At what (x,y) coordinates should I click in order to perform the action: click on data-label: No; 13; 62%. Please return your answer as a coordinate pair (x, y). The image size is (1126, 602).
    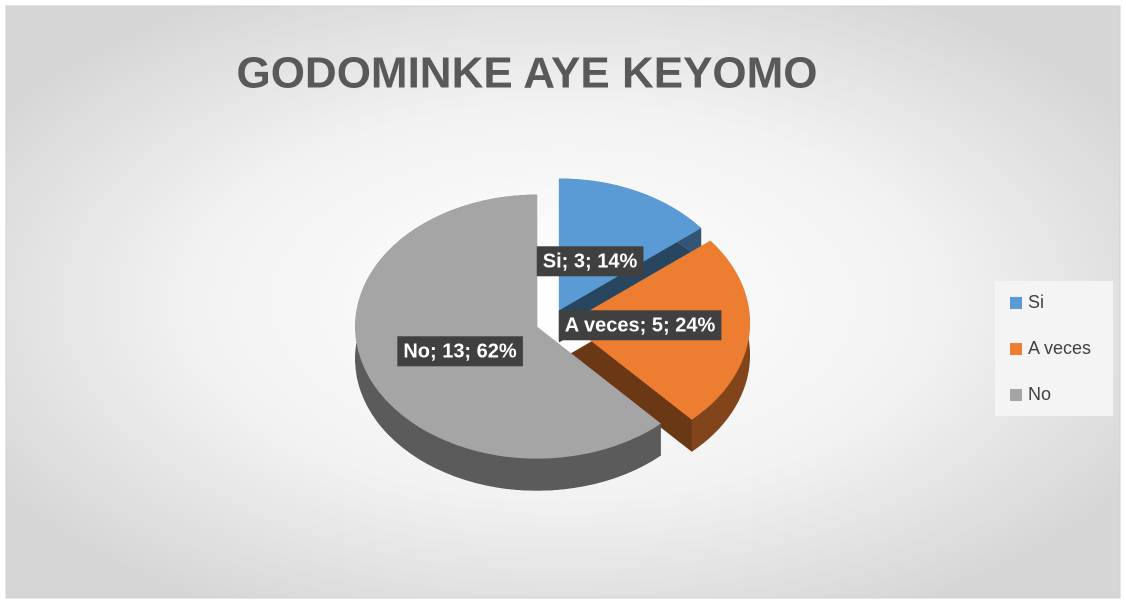
    Looking at the image, I should click on (460, 351).